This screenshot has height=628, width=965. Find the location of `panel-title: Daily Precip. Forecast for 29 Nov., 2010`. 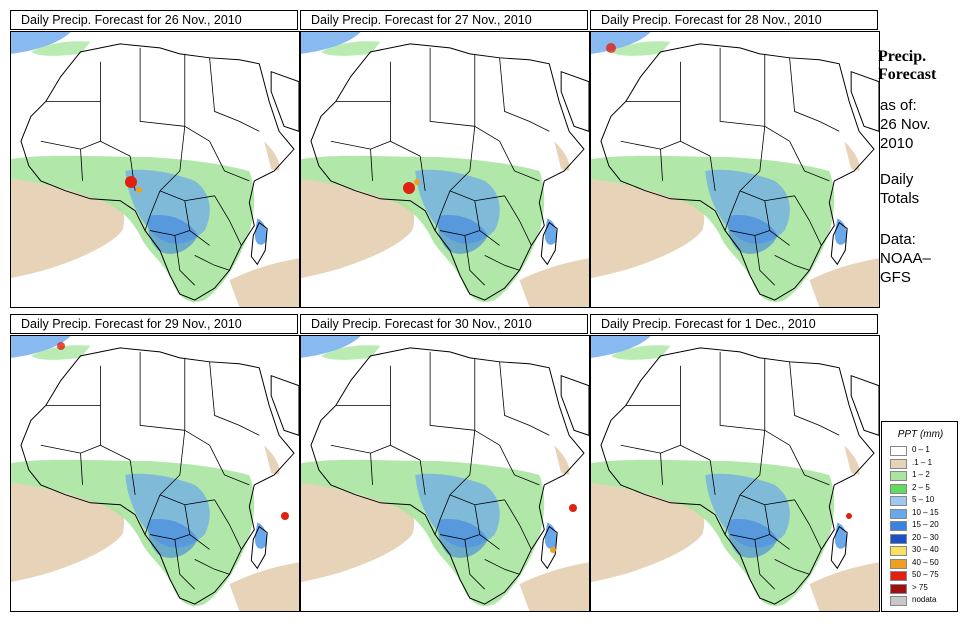

panel-title: Daily Precip. Forecast for 29 Nov., 2010 is located at coordinates (154, 324).